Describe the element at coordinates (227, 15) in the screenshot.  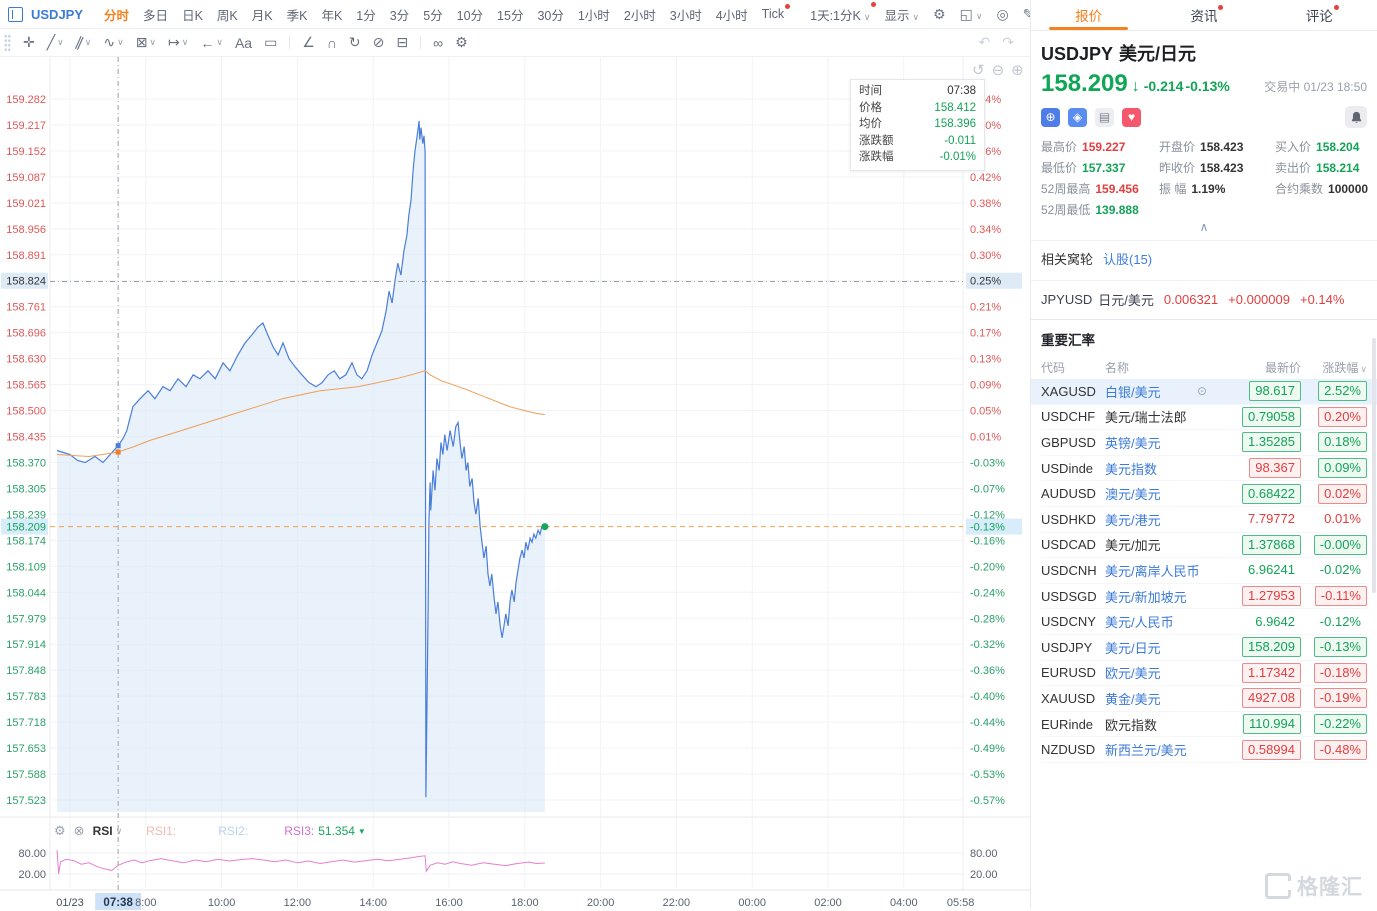
I see `timeframe-周K: 周K` at that location.